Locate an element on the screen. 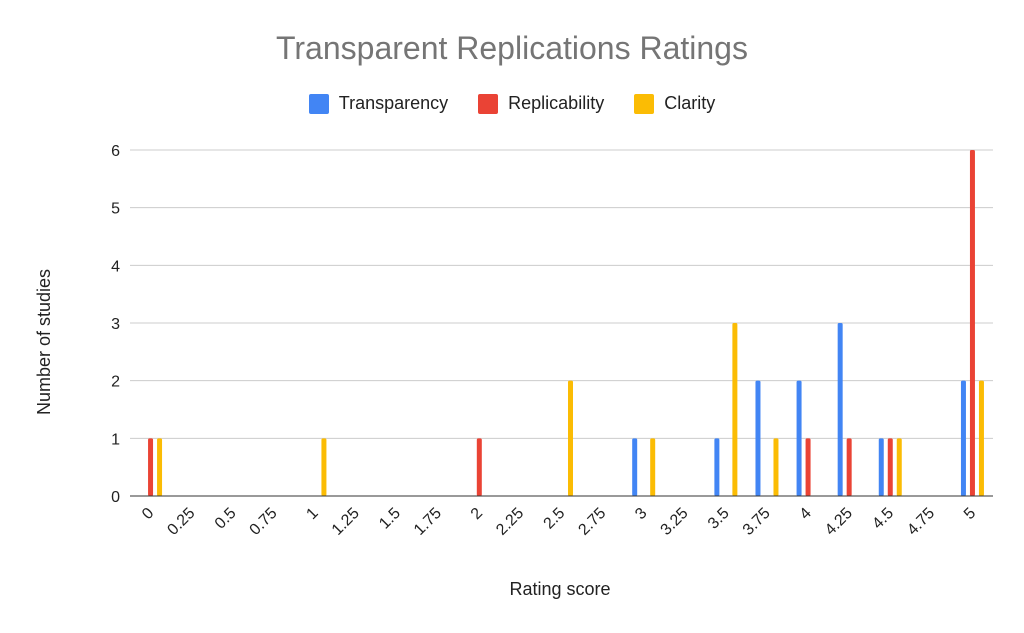 Image resolution: width=1024 pixels, height=633 pixels. x-tick-label: 4.75 is located at coordinates (921, 522).